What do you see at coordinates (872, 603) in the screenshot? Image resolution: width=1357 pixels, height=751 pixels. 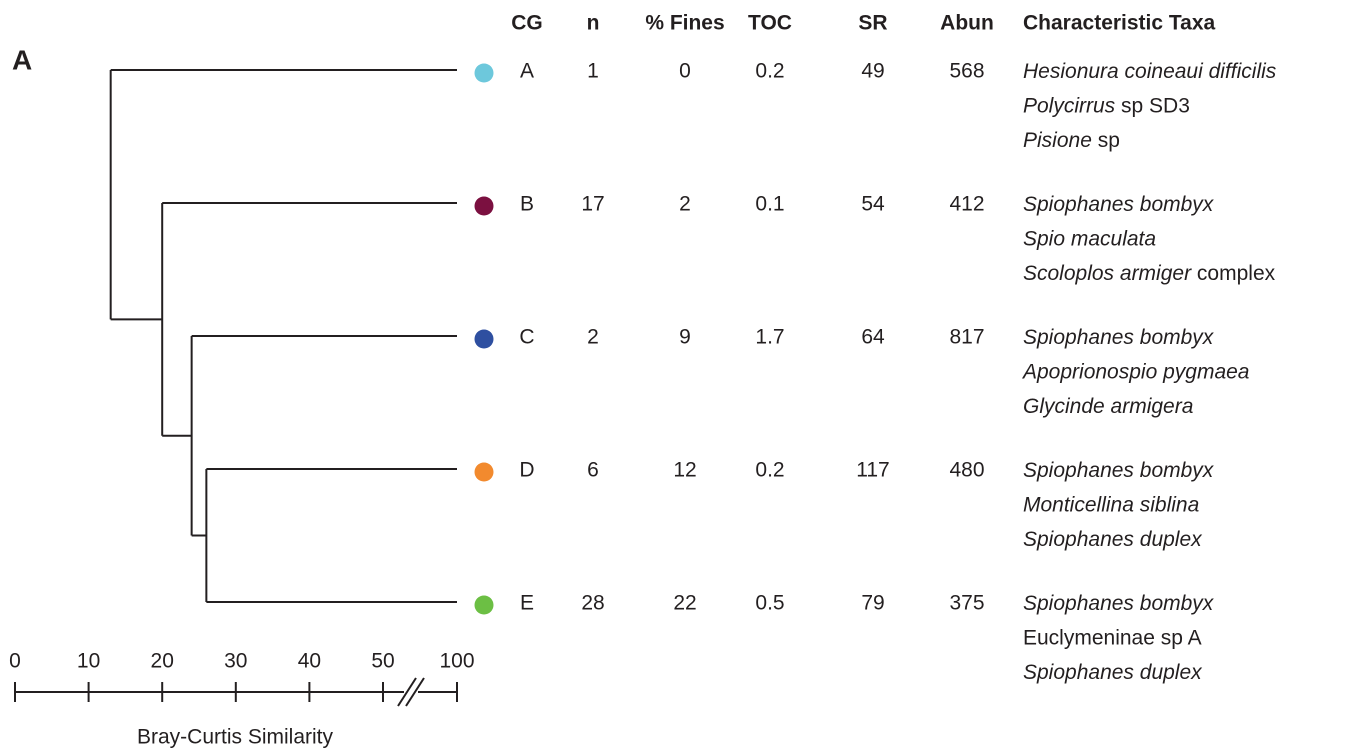 I see `cell: 79` at bounding box center [872, 603].